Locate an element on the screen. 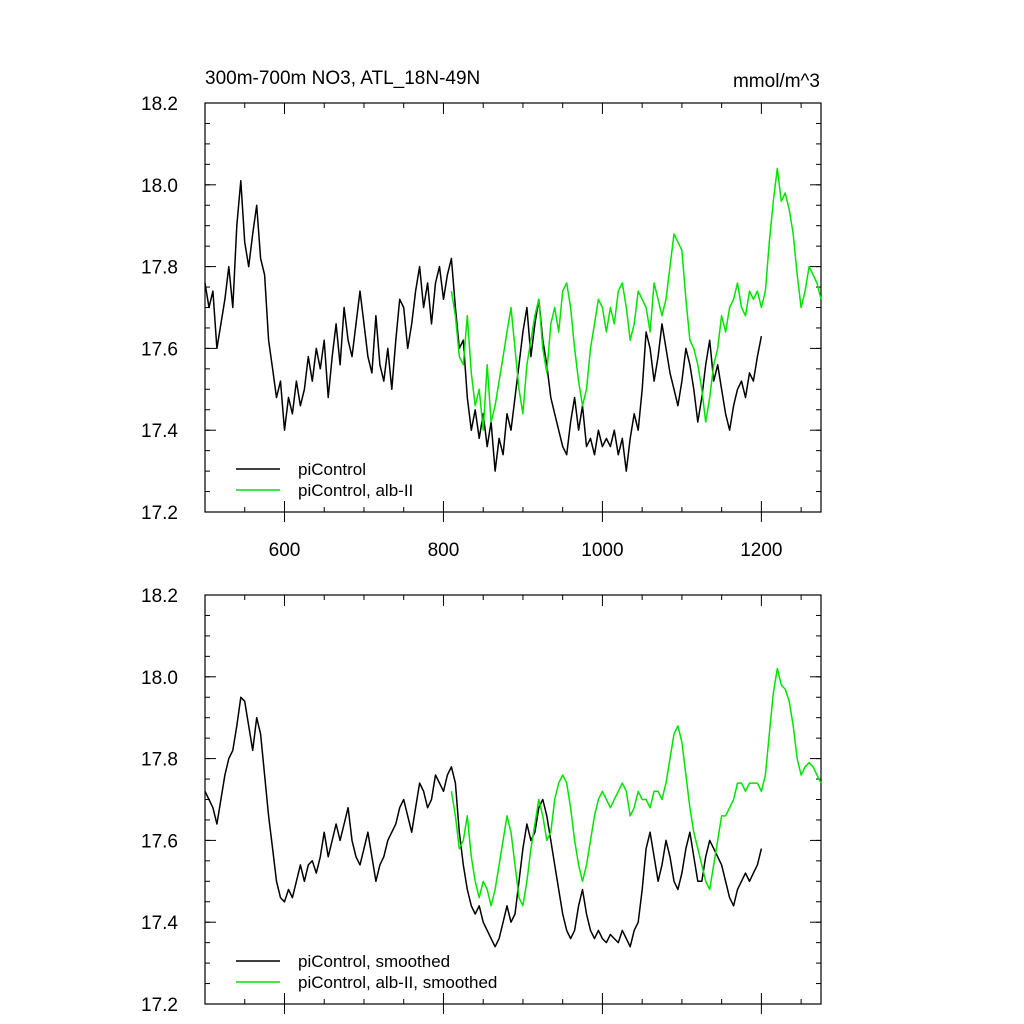 The width and height of the screenshot is (1024, 1024). legend-label-picontrol-alb-ii-smoothed: piControl, alb-II, smoothed is located at coordinates (397, 982).